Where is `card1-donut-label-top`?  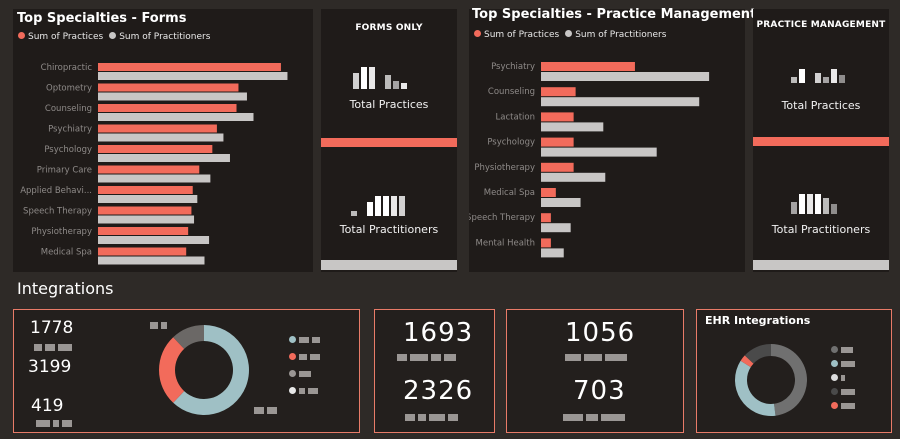
card1-donut-label-top is located at coordinates (158, 325).